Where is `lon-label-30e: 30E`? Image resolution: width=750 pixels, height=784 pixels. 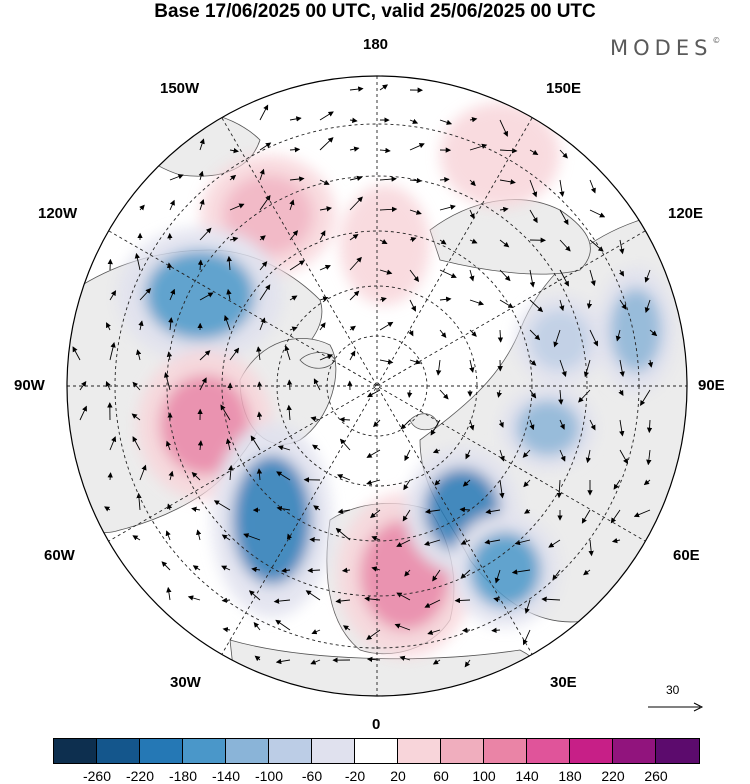 lon-label-30e: 30E is located at coordinates (563, 682).